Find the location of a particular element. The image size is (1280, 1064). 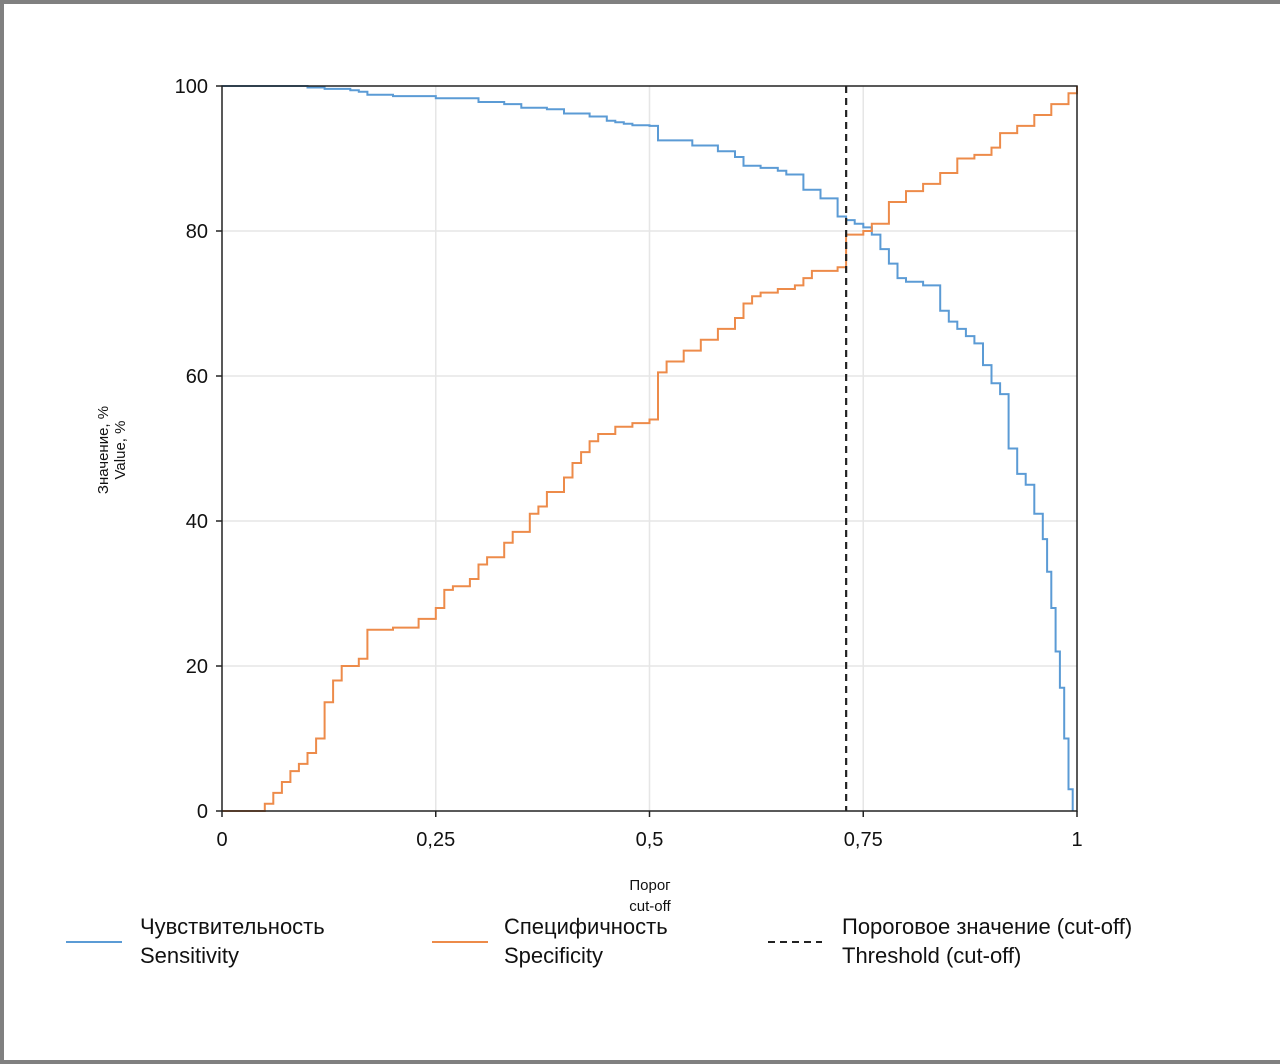

y-axis-title-en: Value, % is located at coordinates (120, 450).